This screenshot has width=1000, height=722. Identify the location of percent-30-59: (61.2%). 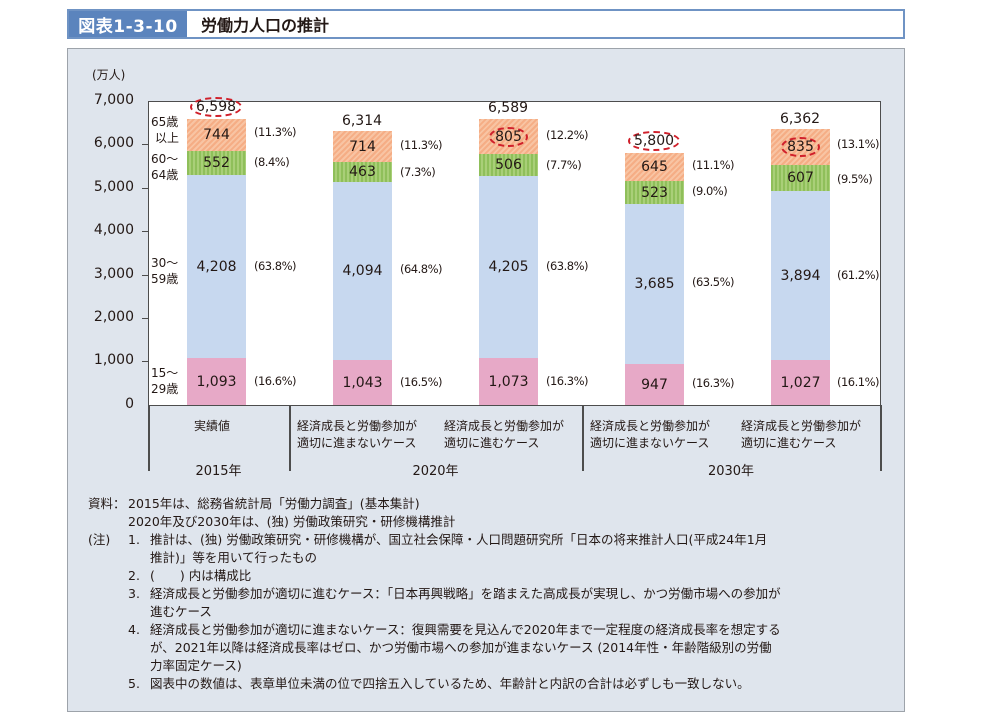
(858, 275).